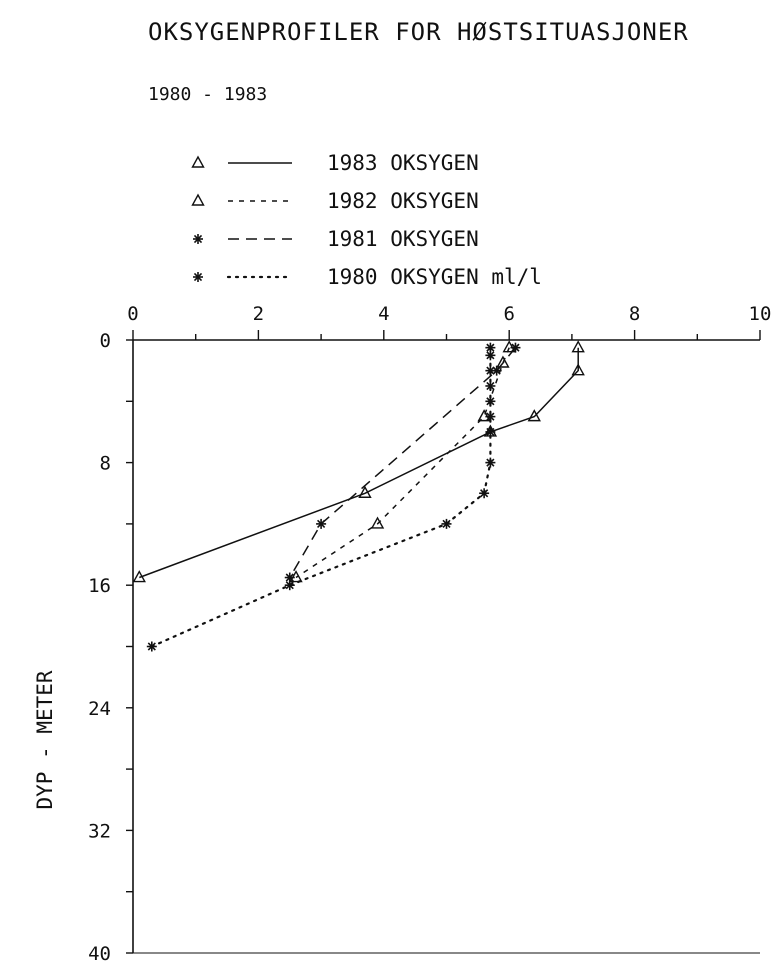 Image resolution: width=778 pixels, height=966 pixels. I want to click on y-tick-label: 0, so click(105, 341).